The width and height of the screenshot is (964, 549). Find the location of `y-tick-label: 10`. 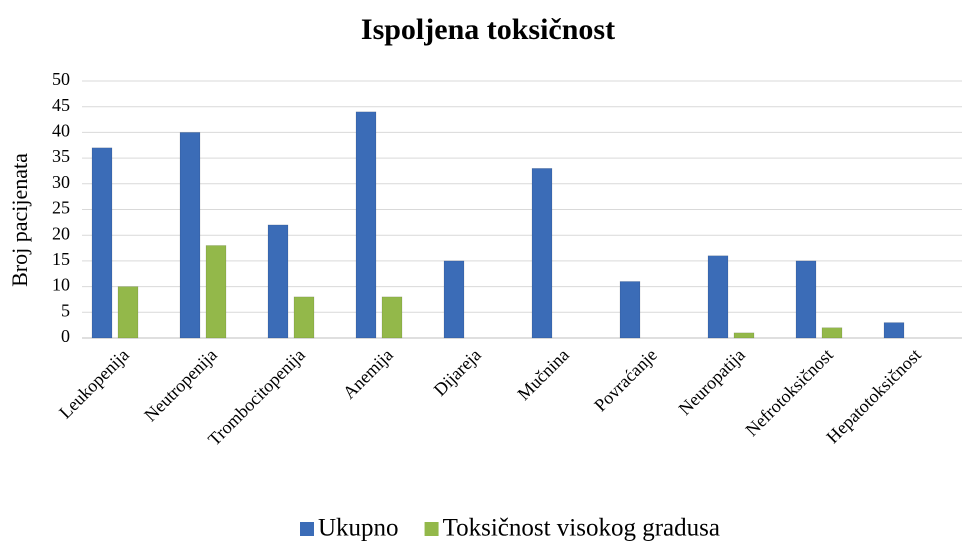

y-tick-label: 10 is located at coordinates (61, 285).